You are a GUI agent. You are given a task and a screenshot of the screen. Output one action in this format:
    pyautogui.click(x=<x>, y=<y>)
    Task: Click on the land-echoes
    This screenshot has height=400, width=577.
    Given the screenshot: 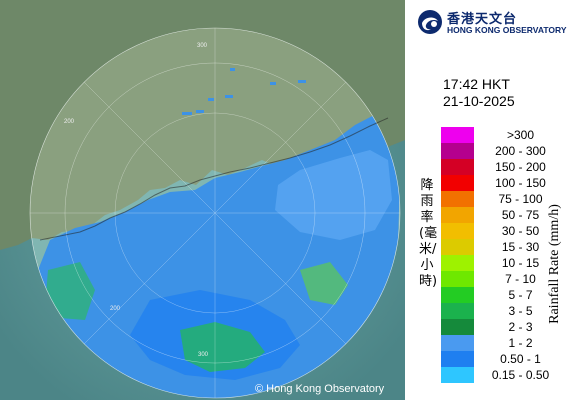 What is the action you would take?
    pyautogui.click(x=244, y=91)
    